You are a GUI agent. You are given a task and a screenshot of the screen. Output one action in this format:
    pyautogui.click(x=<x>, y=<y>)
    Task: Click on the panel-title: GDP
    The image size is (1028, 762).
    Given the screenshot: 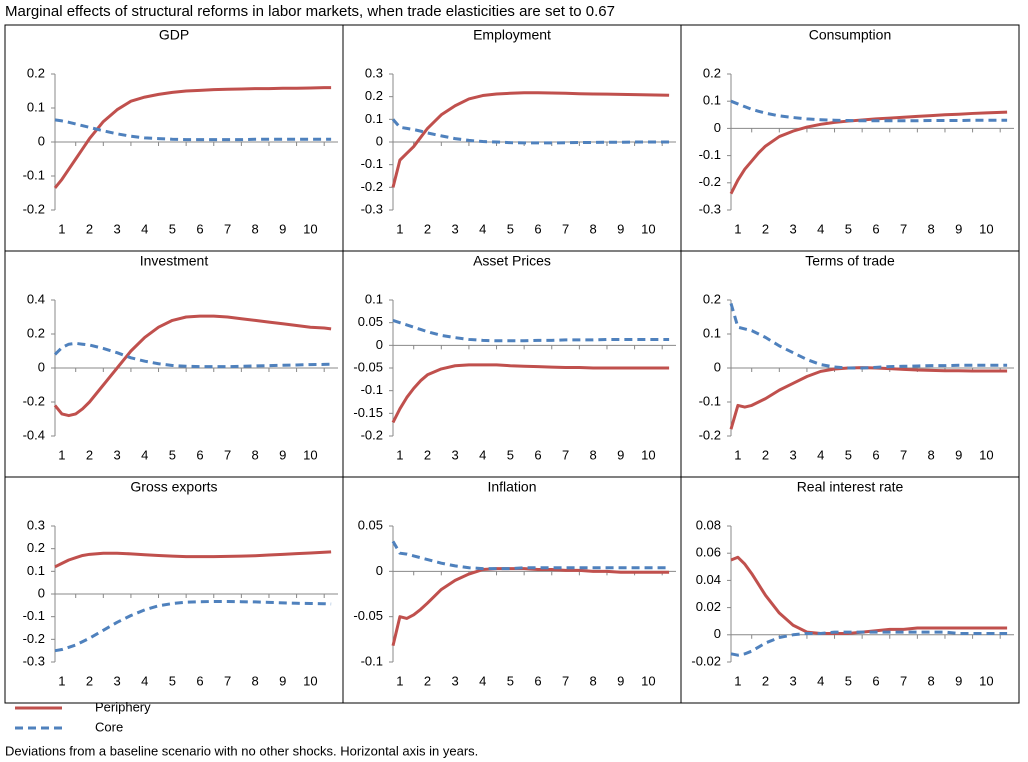 What is the action you would take?
    pyautogui.click(x=174, y=35)
    